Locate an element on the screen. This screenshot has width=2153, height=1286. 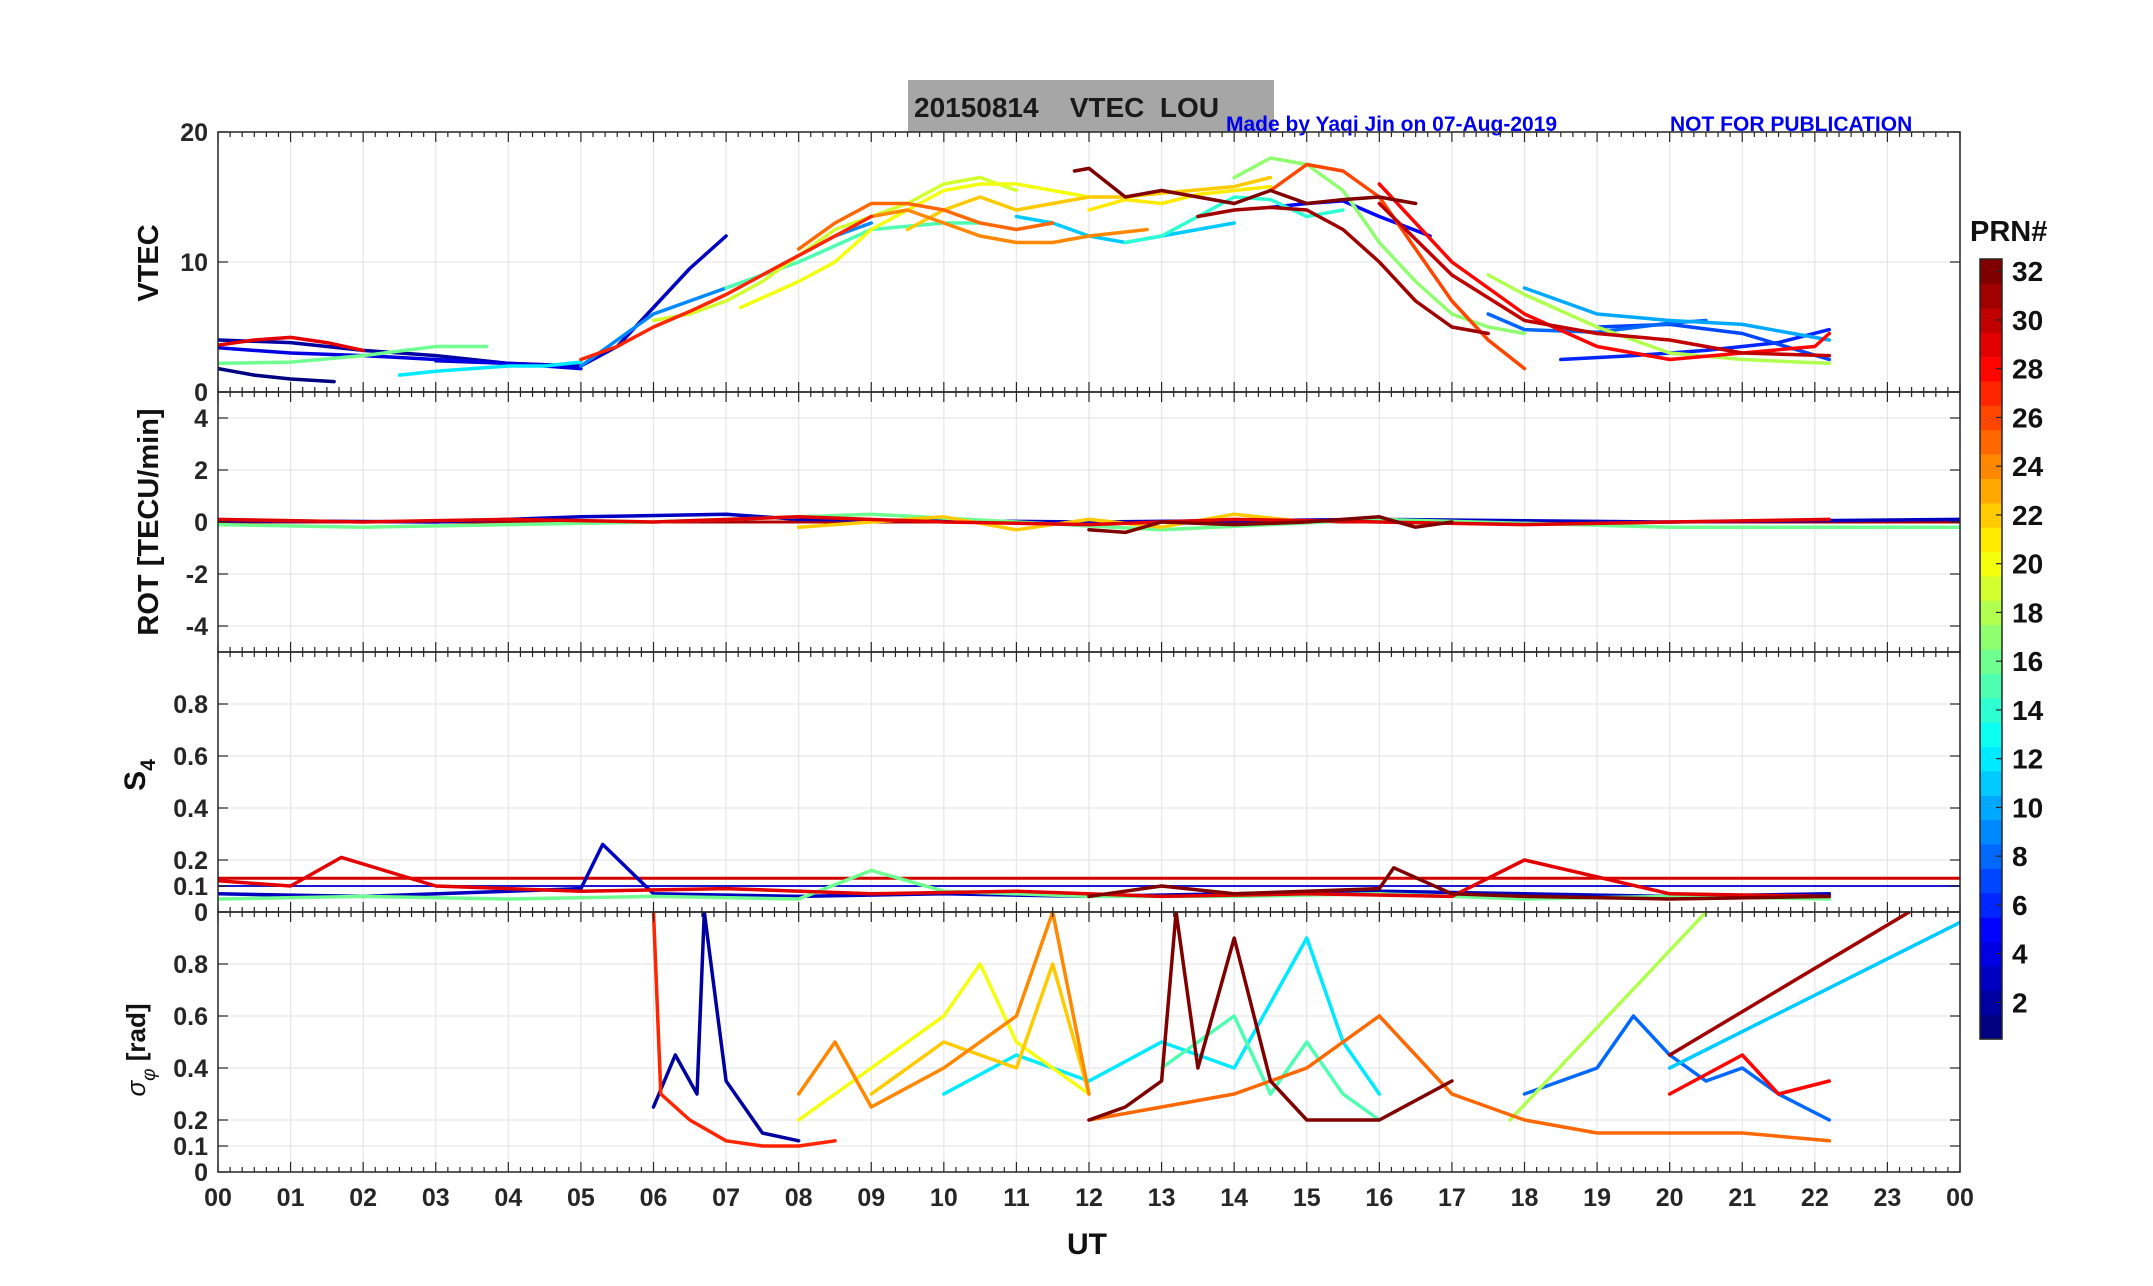
x-tick-label: 22 is located at coordinates (1815, 1198).